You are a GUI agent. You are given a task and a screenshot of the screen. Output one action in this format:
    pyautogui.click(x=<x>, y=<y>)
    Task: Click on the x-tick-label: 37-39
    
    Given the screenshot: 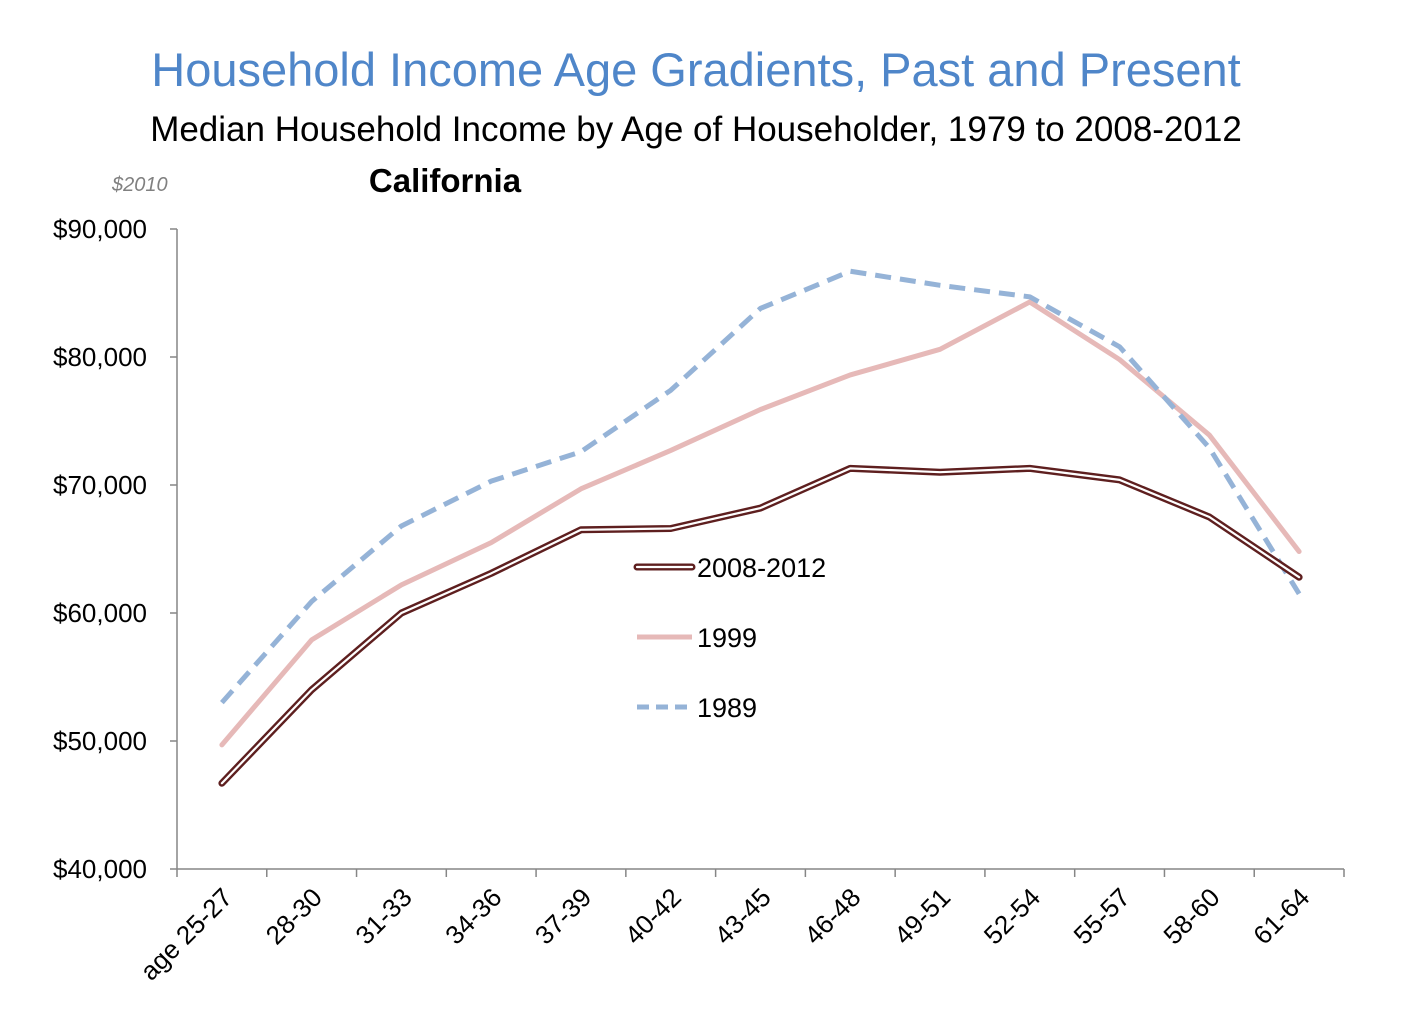 What is the action you would take?
    pyautogui.click(x=563, y=916)
    